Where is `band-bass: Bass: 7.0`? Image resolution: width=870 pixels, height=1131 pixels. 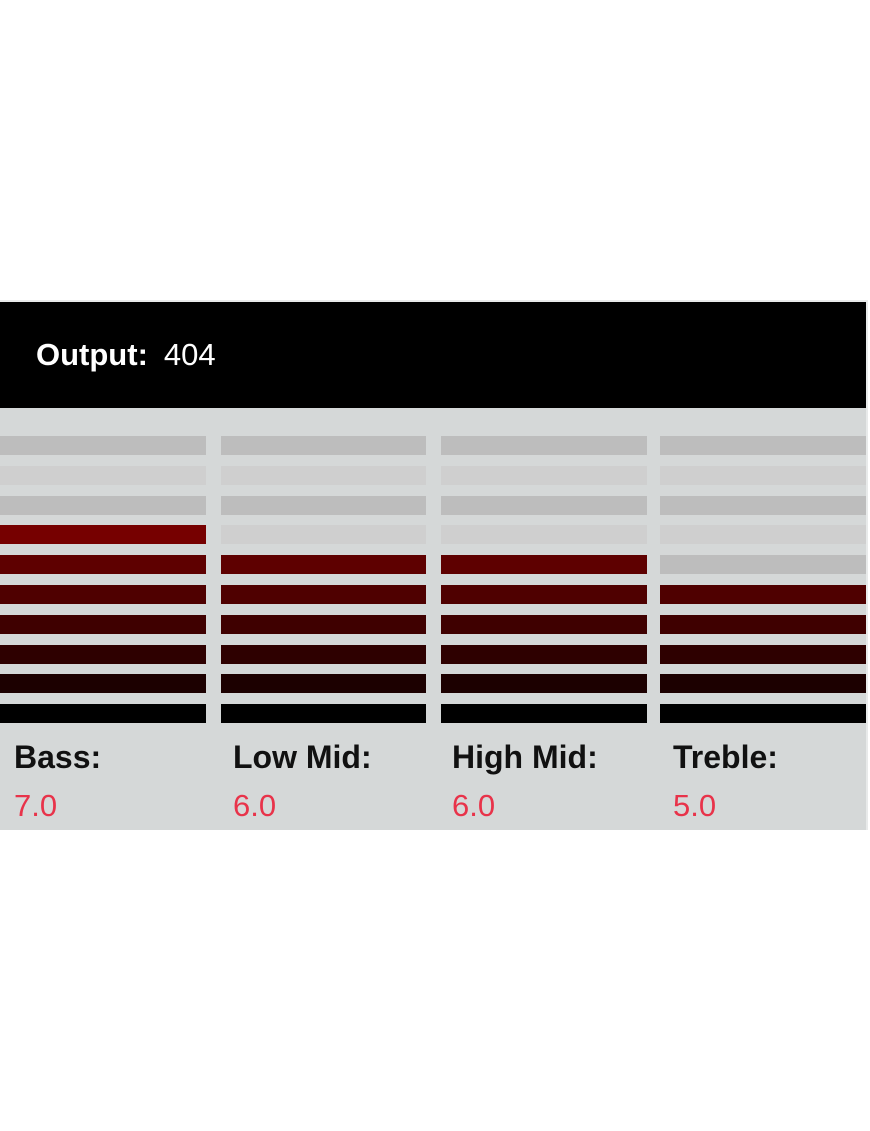
band-bass: Bass: 7.0 is located at coordinates (57, 781).